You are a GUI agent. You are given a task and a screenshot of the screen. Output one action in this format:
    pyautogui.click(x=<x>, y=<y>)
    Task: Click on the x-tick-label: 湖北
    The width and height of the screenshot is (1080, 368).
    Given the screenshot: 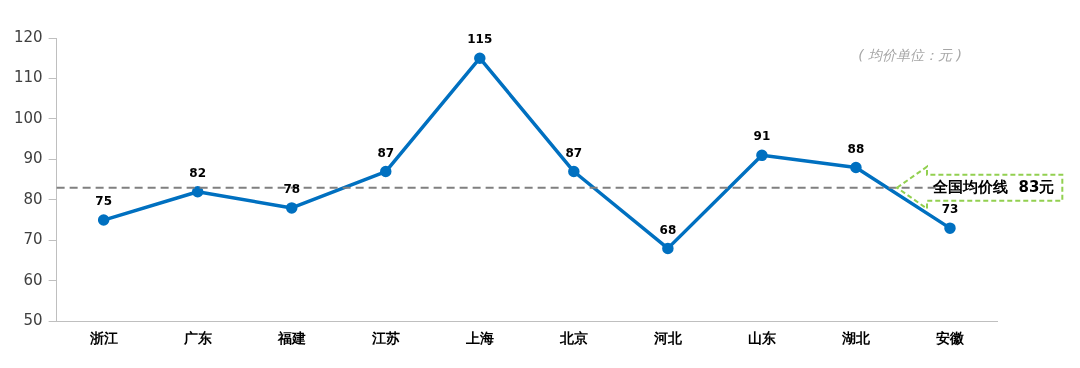 What is the action you would take?
    pyautogui.click(x=855, y=338)
    